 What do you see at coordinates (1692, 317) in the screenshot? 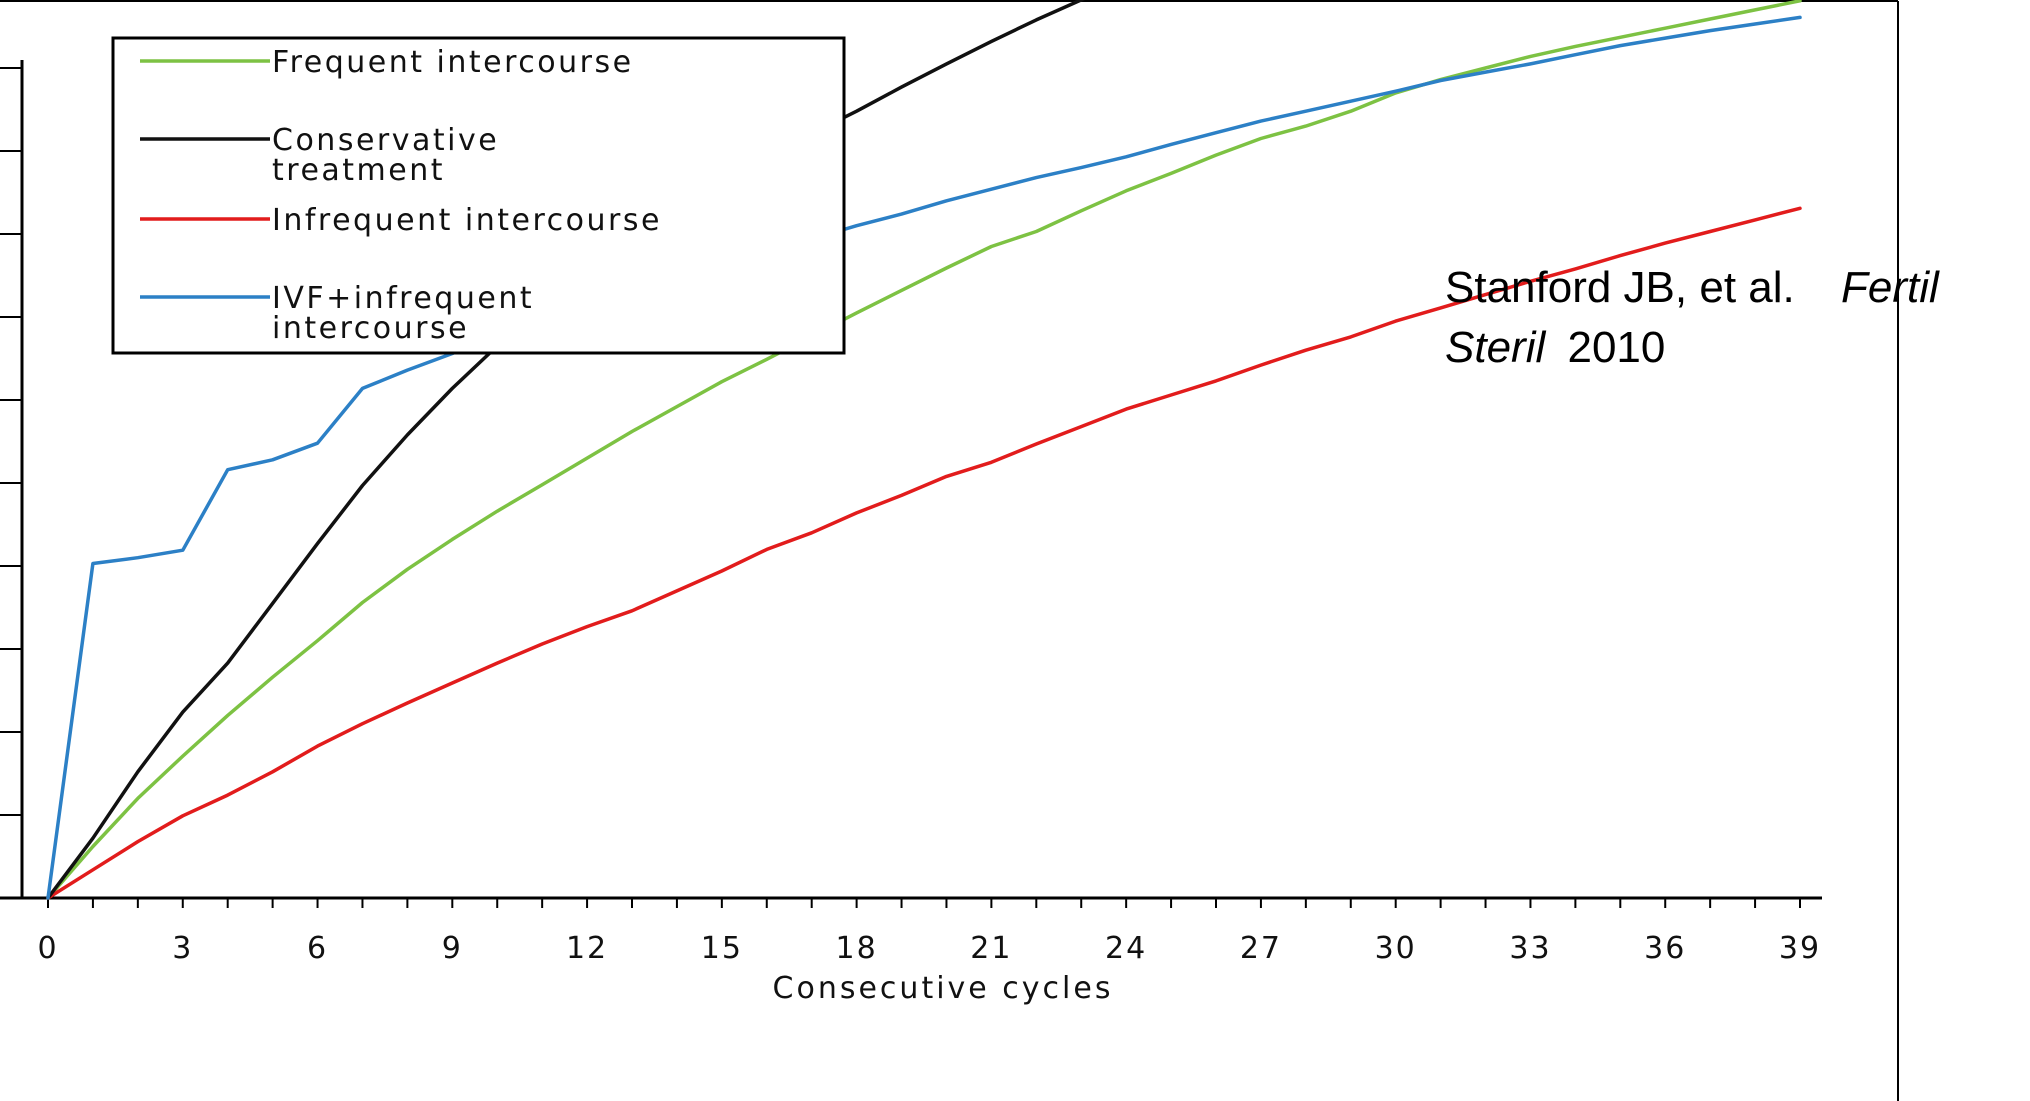
I see `citation: Stanford JB, et al. Fertil Steril 2010` at bounding box center [1692, 317].